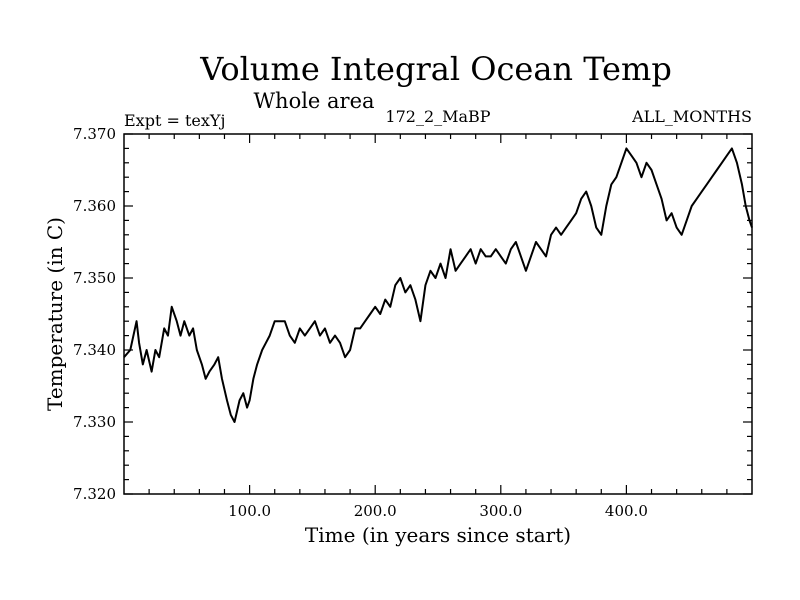  Describe the element at coordinates (500, 511) in the screenshot. I see `x-tick-label: 300.0` at that location.